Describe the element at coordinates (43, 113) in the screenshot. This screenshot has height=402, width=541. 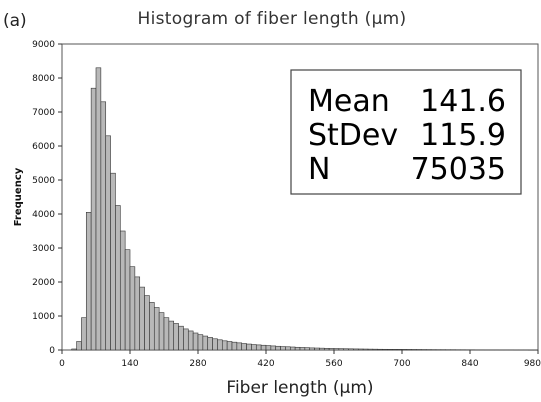
I see `y-tick-label: 7000` at that location.